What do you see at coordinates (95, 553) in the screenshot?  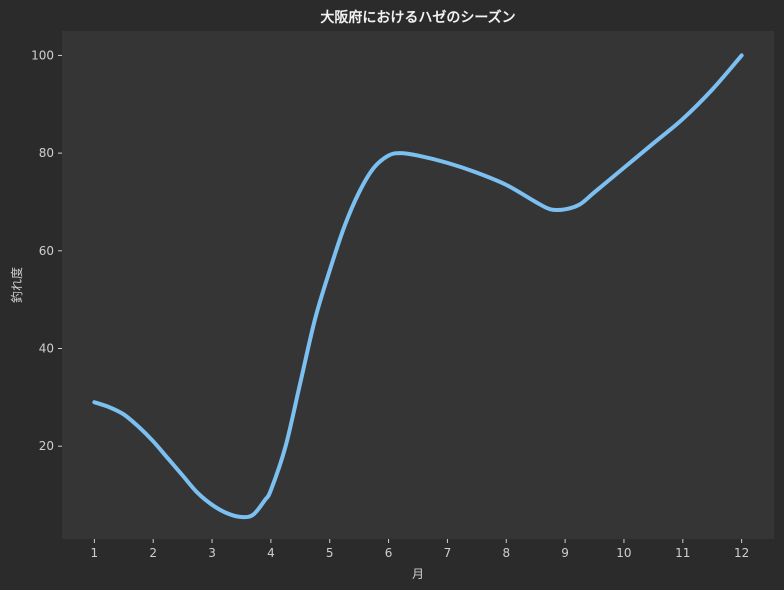 I see `x-tick-label: 1` at bounding box center [95, 553].